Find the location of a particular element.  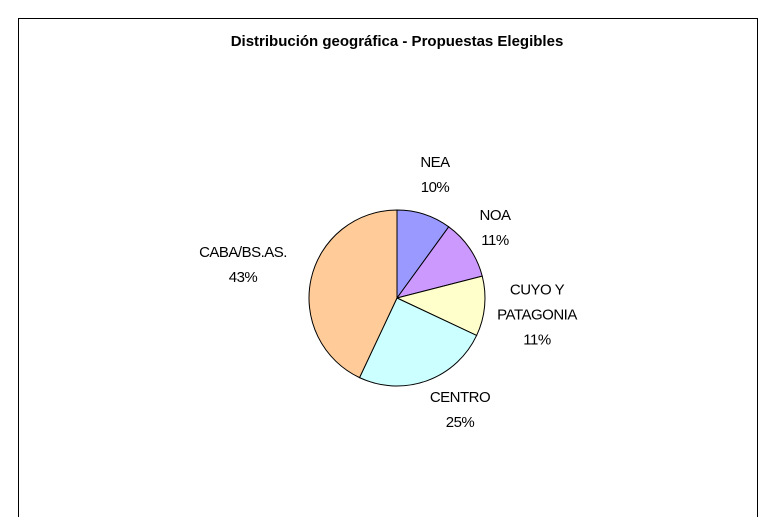

category-label: NOA is located at coordinates (495, 215).